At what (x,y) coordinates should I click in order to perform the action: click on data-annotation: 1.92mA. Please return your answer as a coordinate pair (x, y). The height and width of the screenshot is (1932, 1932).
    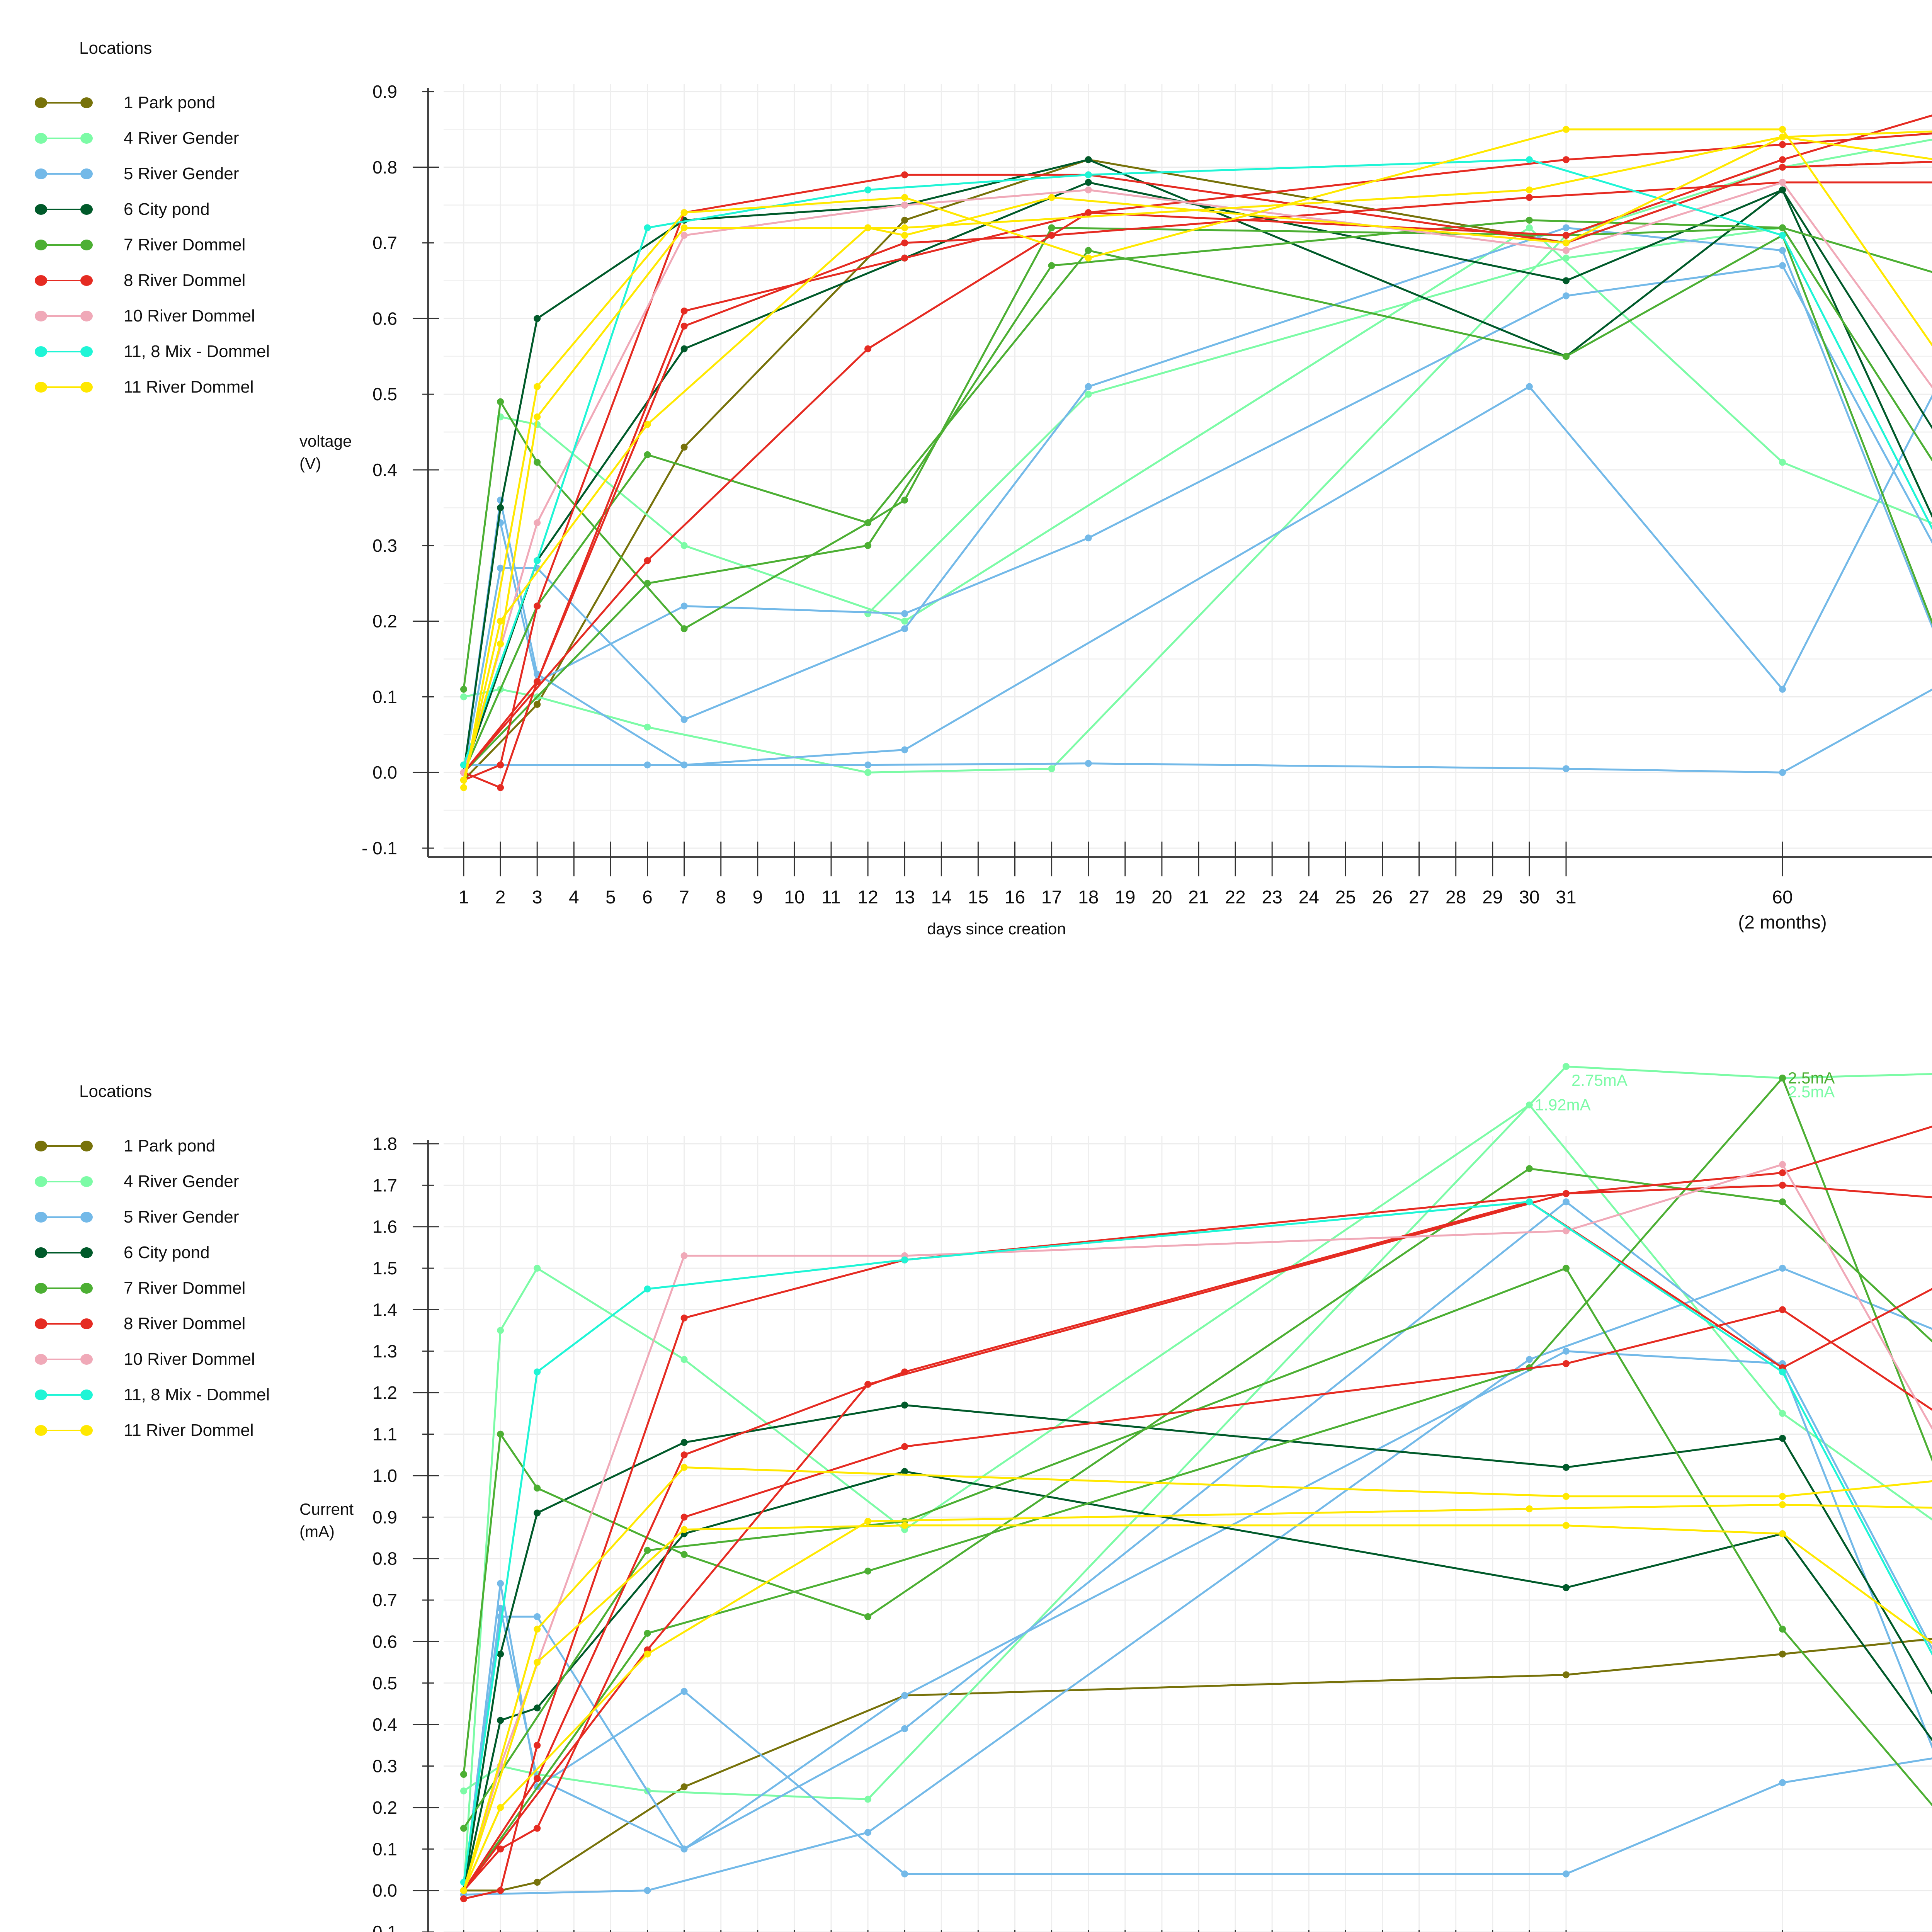
    Looking at the image, I should click on (1563, 1105).